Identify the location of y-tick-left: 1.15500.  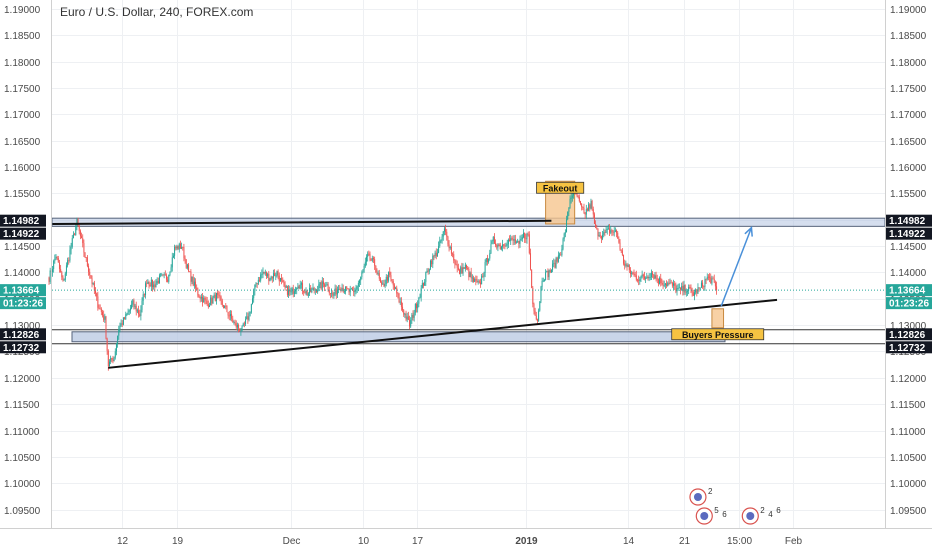
(22, 194).